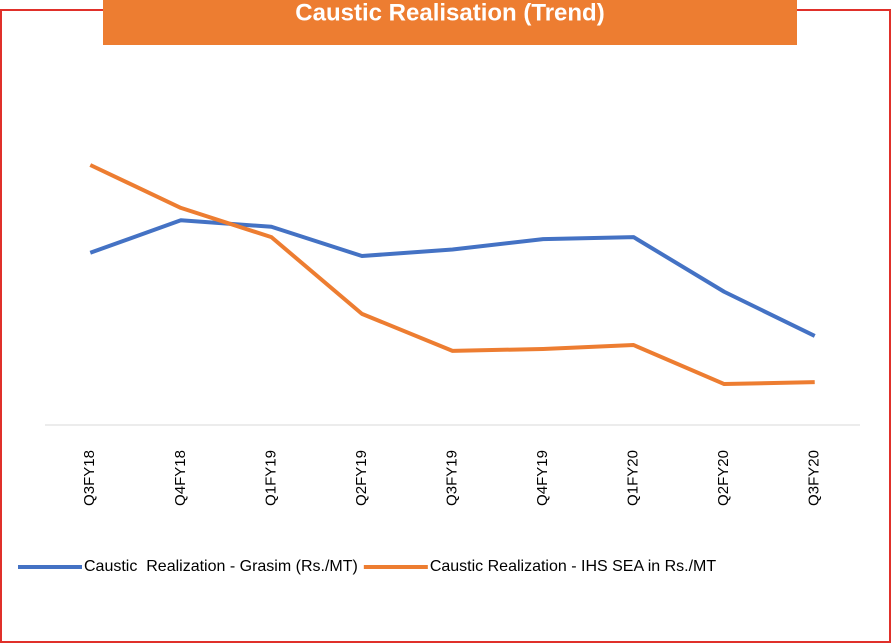 The height and width of the screenshot is (644, 892). I want to click on title-box, so click(450, 22).